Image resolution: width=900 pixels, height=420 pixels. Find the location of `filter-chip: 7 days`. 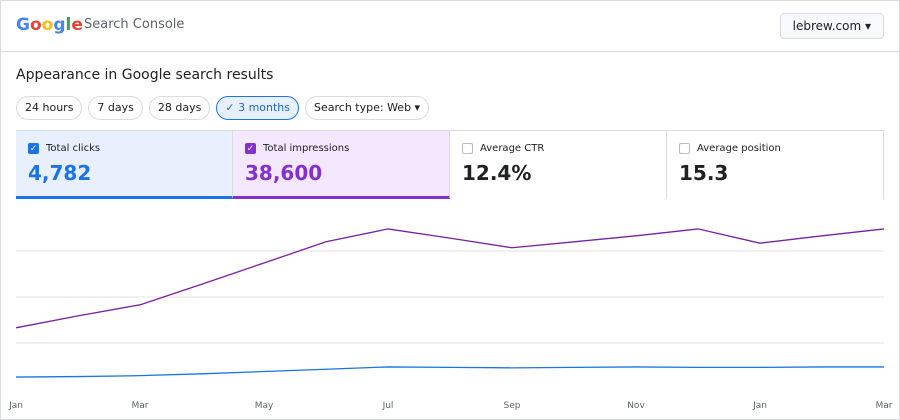

filter-chip: 7 days is located at coordinates (115, 108).